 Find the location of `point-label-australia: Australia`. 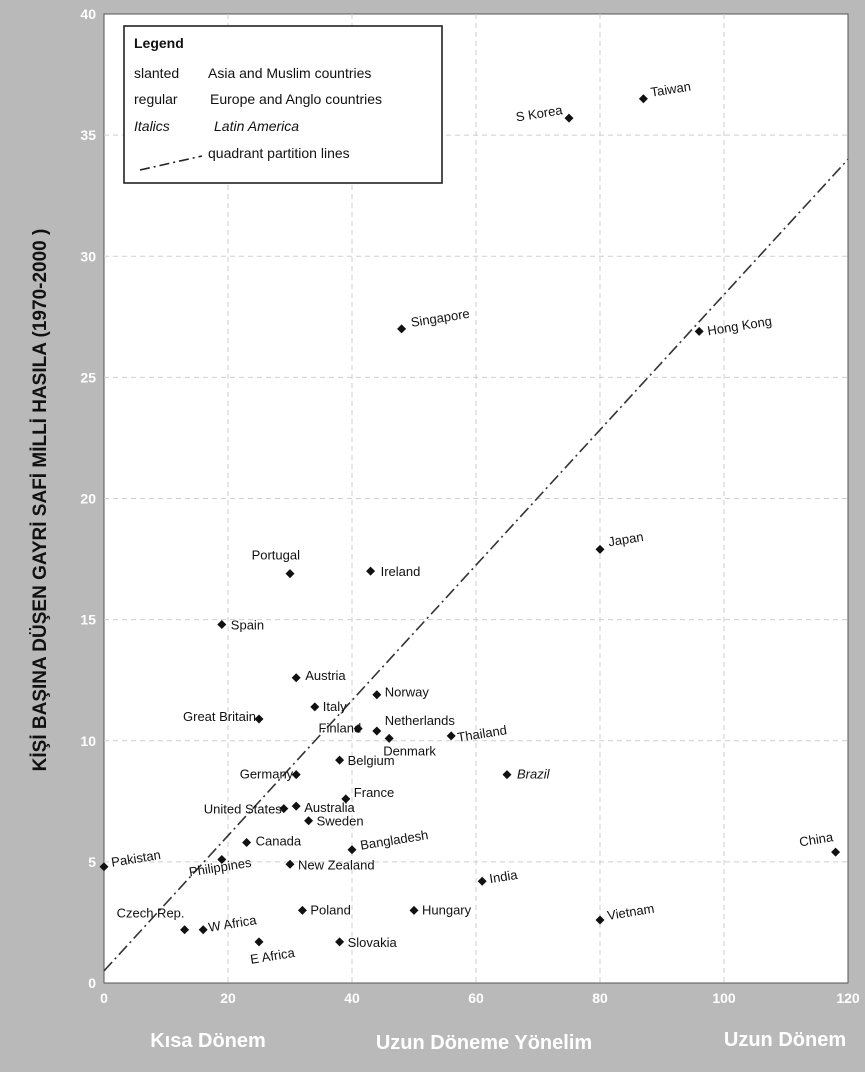

point-label-australia: Australia is located at coordinates (329, 807).